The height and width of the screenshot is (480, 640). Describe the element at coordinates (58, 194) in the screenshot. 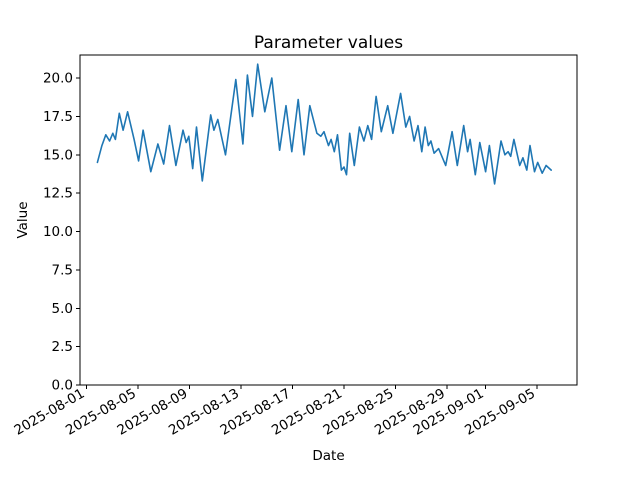

I see `y-tick-label: 12.5` at that location.